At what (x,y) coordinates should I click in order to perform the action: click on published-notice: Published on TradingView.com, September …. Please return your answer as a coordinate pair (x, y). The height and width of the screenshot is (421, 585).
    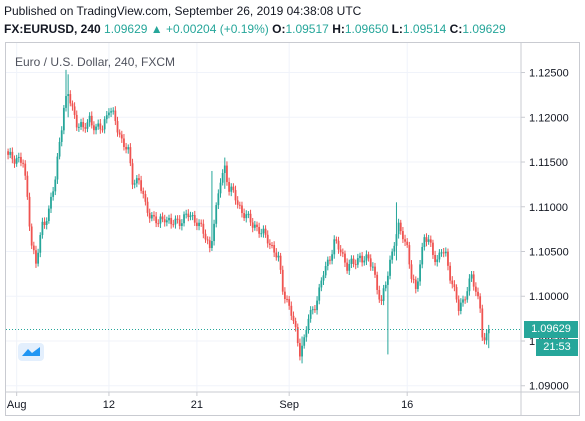
    Looking at the image, I should click on (183, 11).